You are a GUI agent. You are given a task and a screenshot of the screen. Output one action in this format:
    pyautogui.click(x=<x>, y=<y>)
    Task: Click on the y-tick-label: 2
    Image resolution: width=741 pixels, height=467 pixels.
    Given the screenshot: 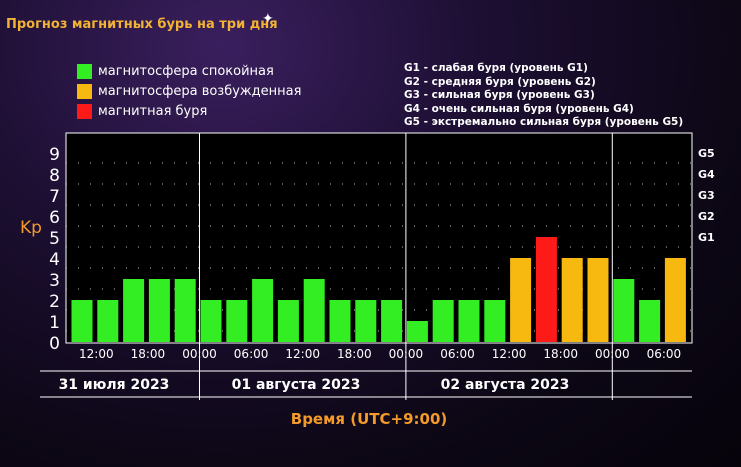 What is the action you would take?
    pyautogui.click(x=54, y=302)
    